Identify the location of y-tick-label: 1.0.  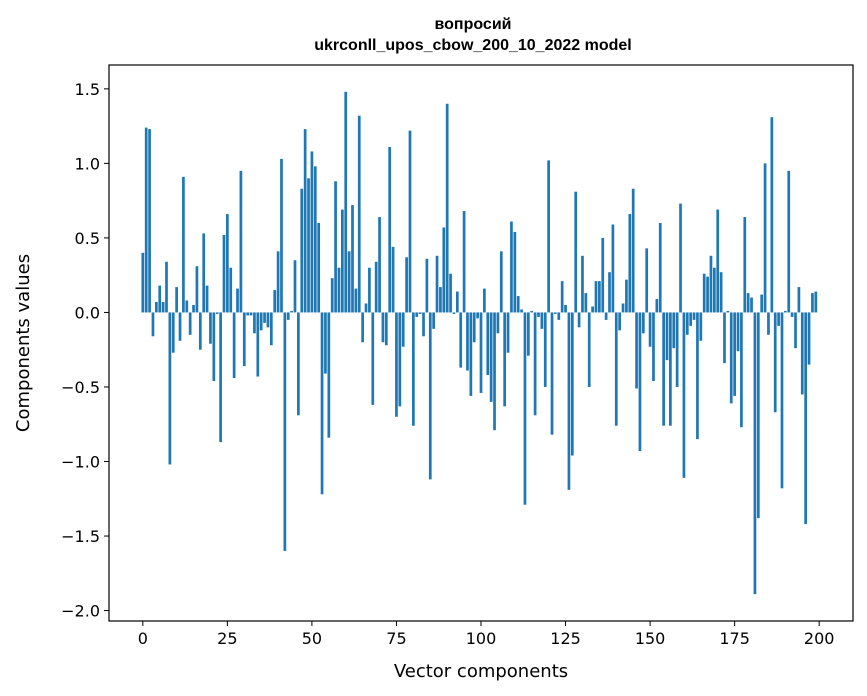
(87, 163).